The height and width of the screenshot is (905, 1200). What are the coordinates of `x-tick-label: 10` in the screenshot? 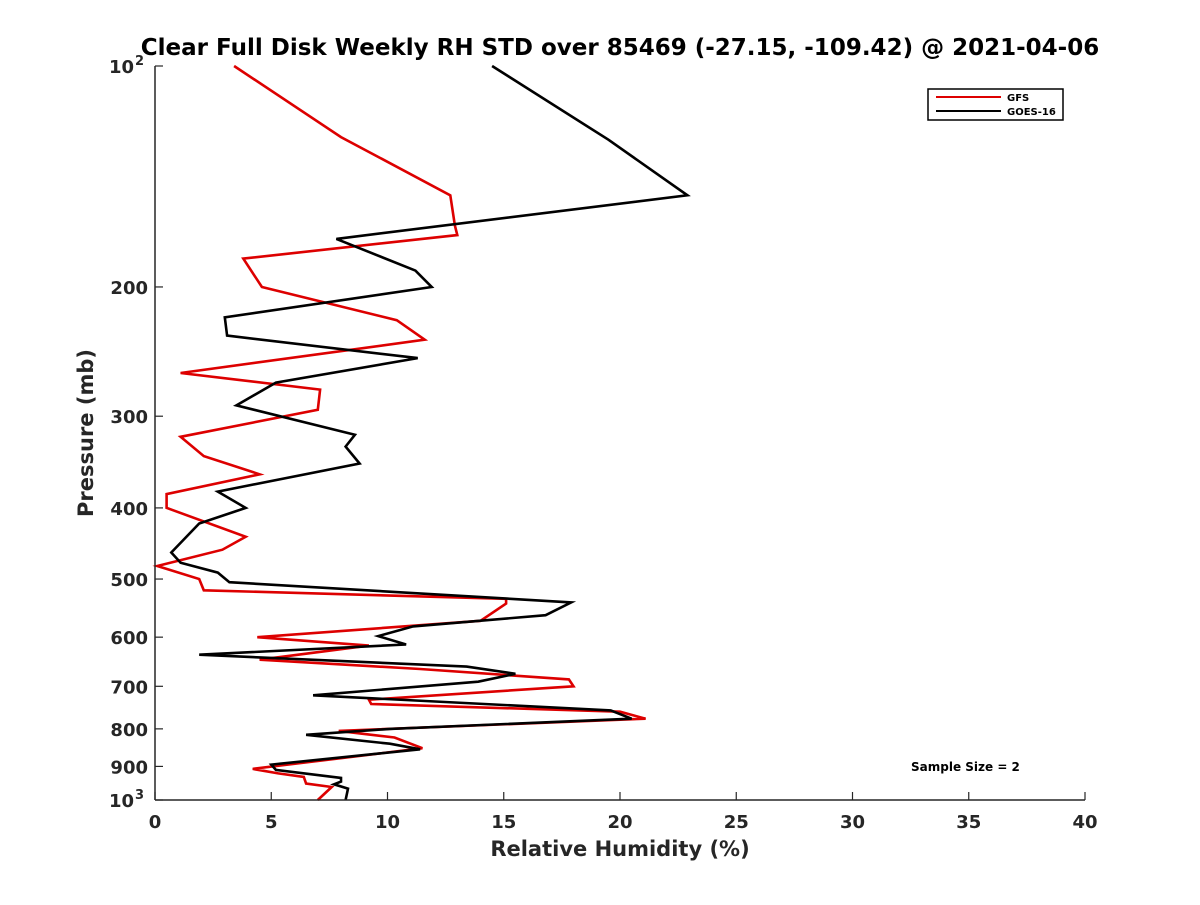 It's located at (387, 822).